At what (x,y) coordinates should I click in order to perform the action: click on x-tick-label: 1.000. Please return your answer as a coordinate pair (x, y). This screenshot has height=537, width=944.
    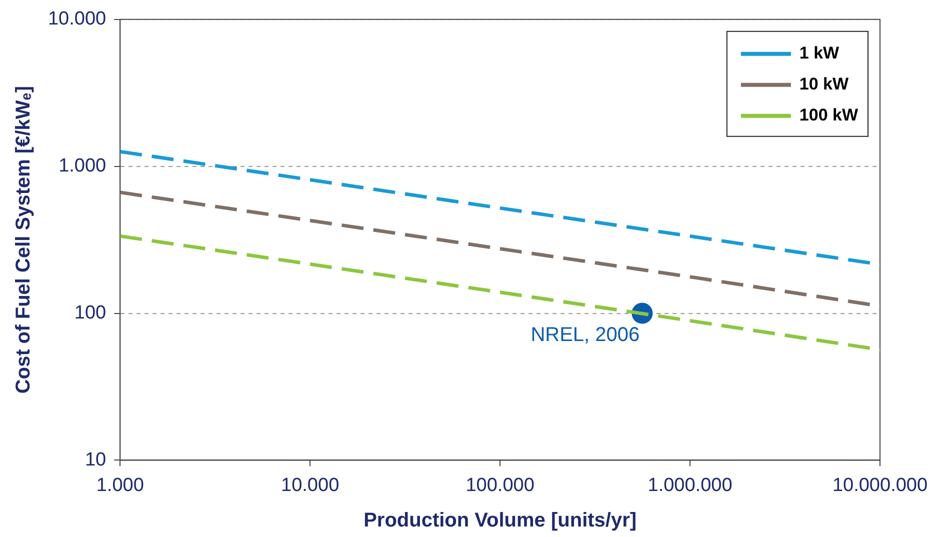
    Looking at the image, I should click on (120, 485).